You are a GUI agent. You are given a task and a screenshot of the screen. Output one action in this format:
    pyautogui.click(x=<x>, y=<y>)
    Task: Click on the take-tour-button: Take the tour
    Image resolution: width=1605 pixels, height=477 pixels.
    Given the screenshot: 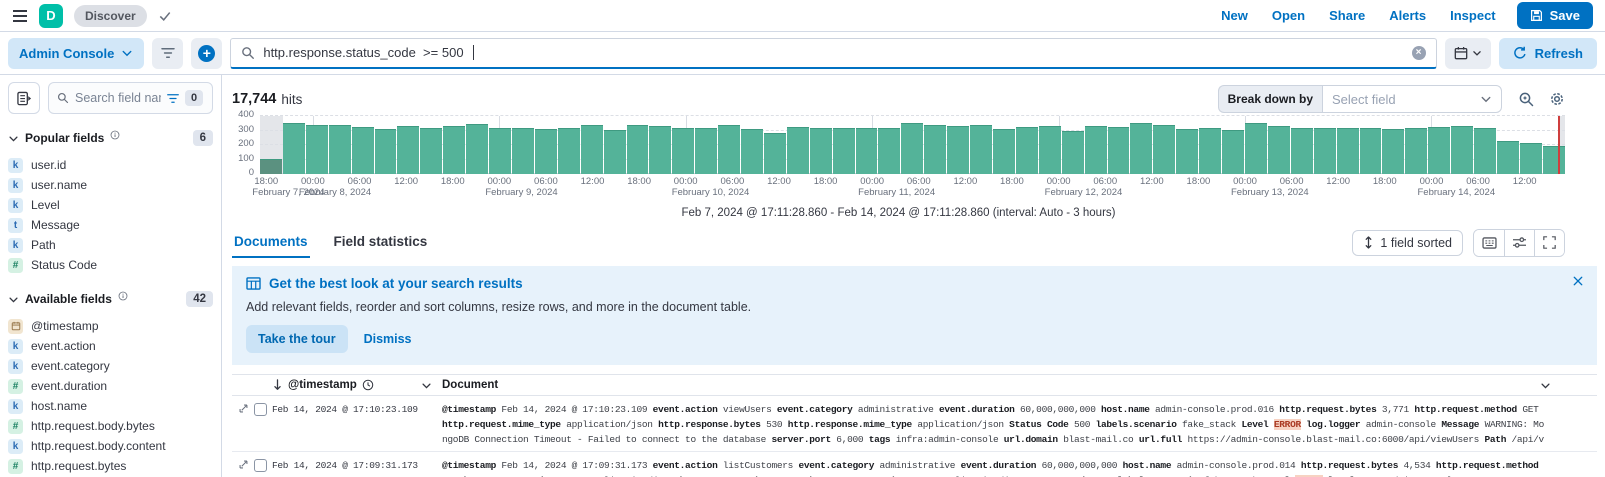 What is the action you would take?
    pyautogui.click(x=297, y=339)
    